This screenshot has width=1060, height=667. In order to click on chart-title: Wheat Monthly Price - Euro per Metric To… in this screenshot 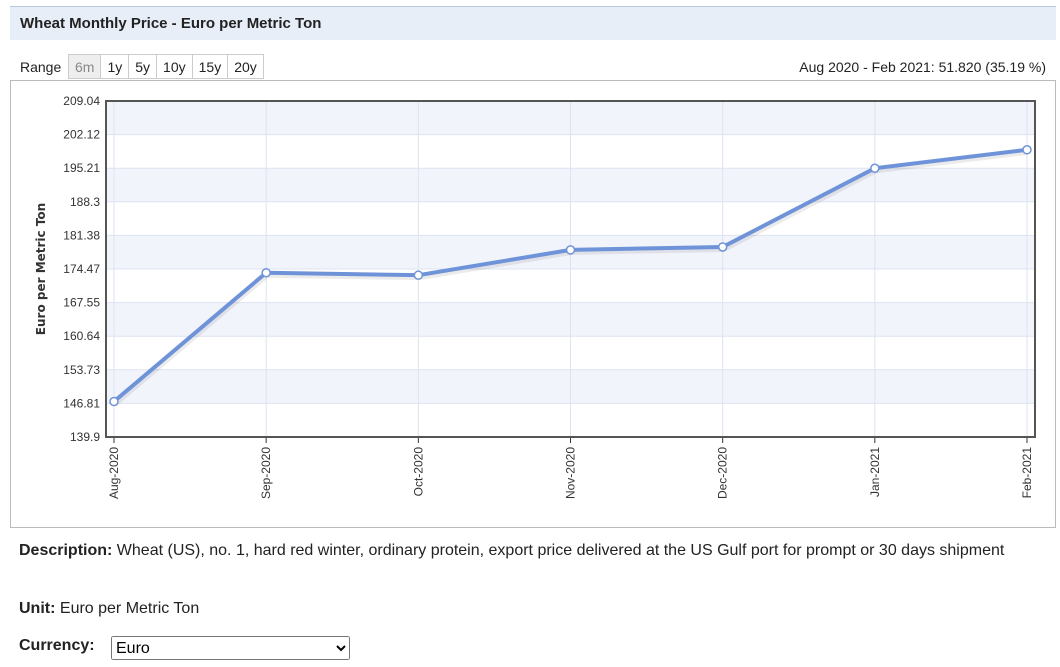, I will do `click(171, 23)`.